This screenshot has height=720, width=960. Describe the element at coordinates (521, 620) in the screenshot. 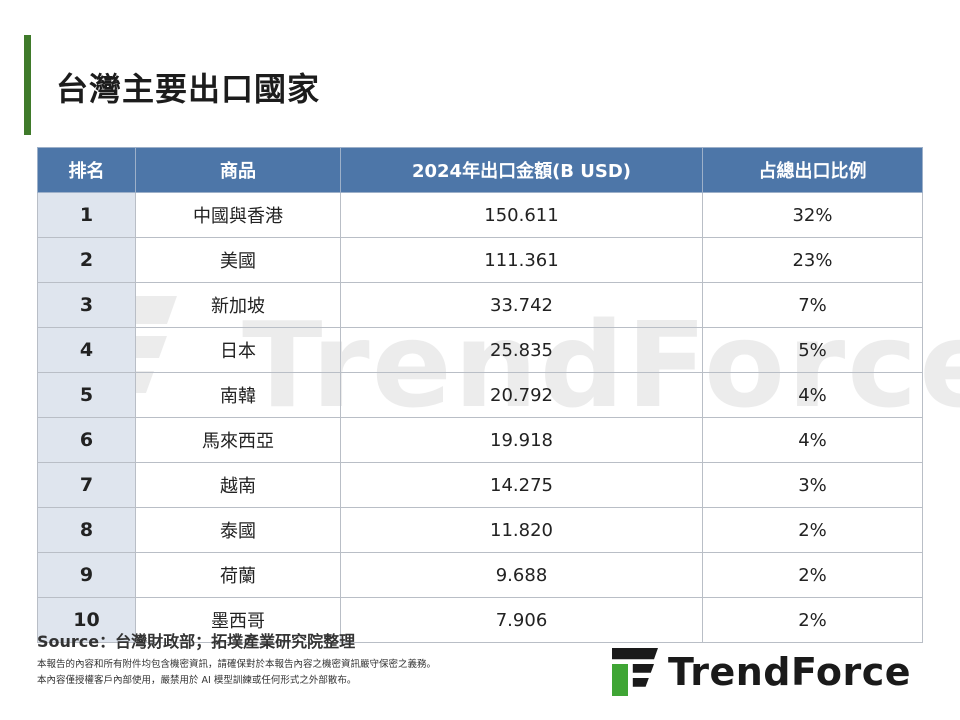

I see `amount-cell: 7.906` at that location.